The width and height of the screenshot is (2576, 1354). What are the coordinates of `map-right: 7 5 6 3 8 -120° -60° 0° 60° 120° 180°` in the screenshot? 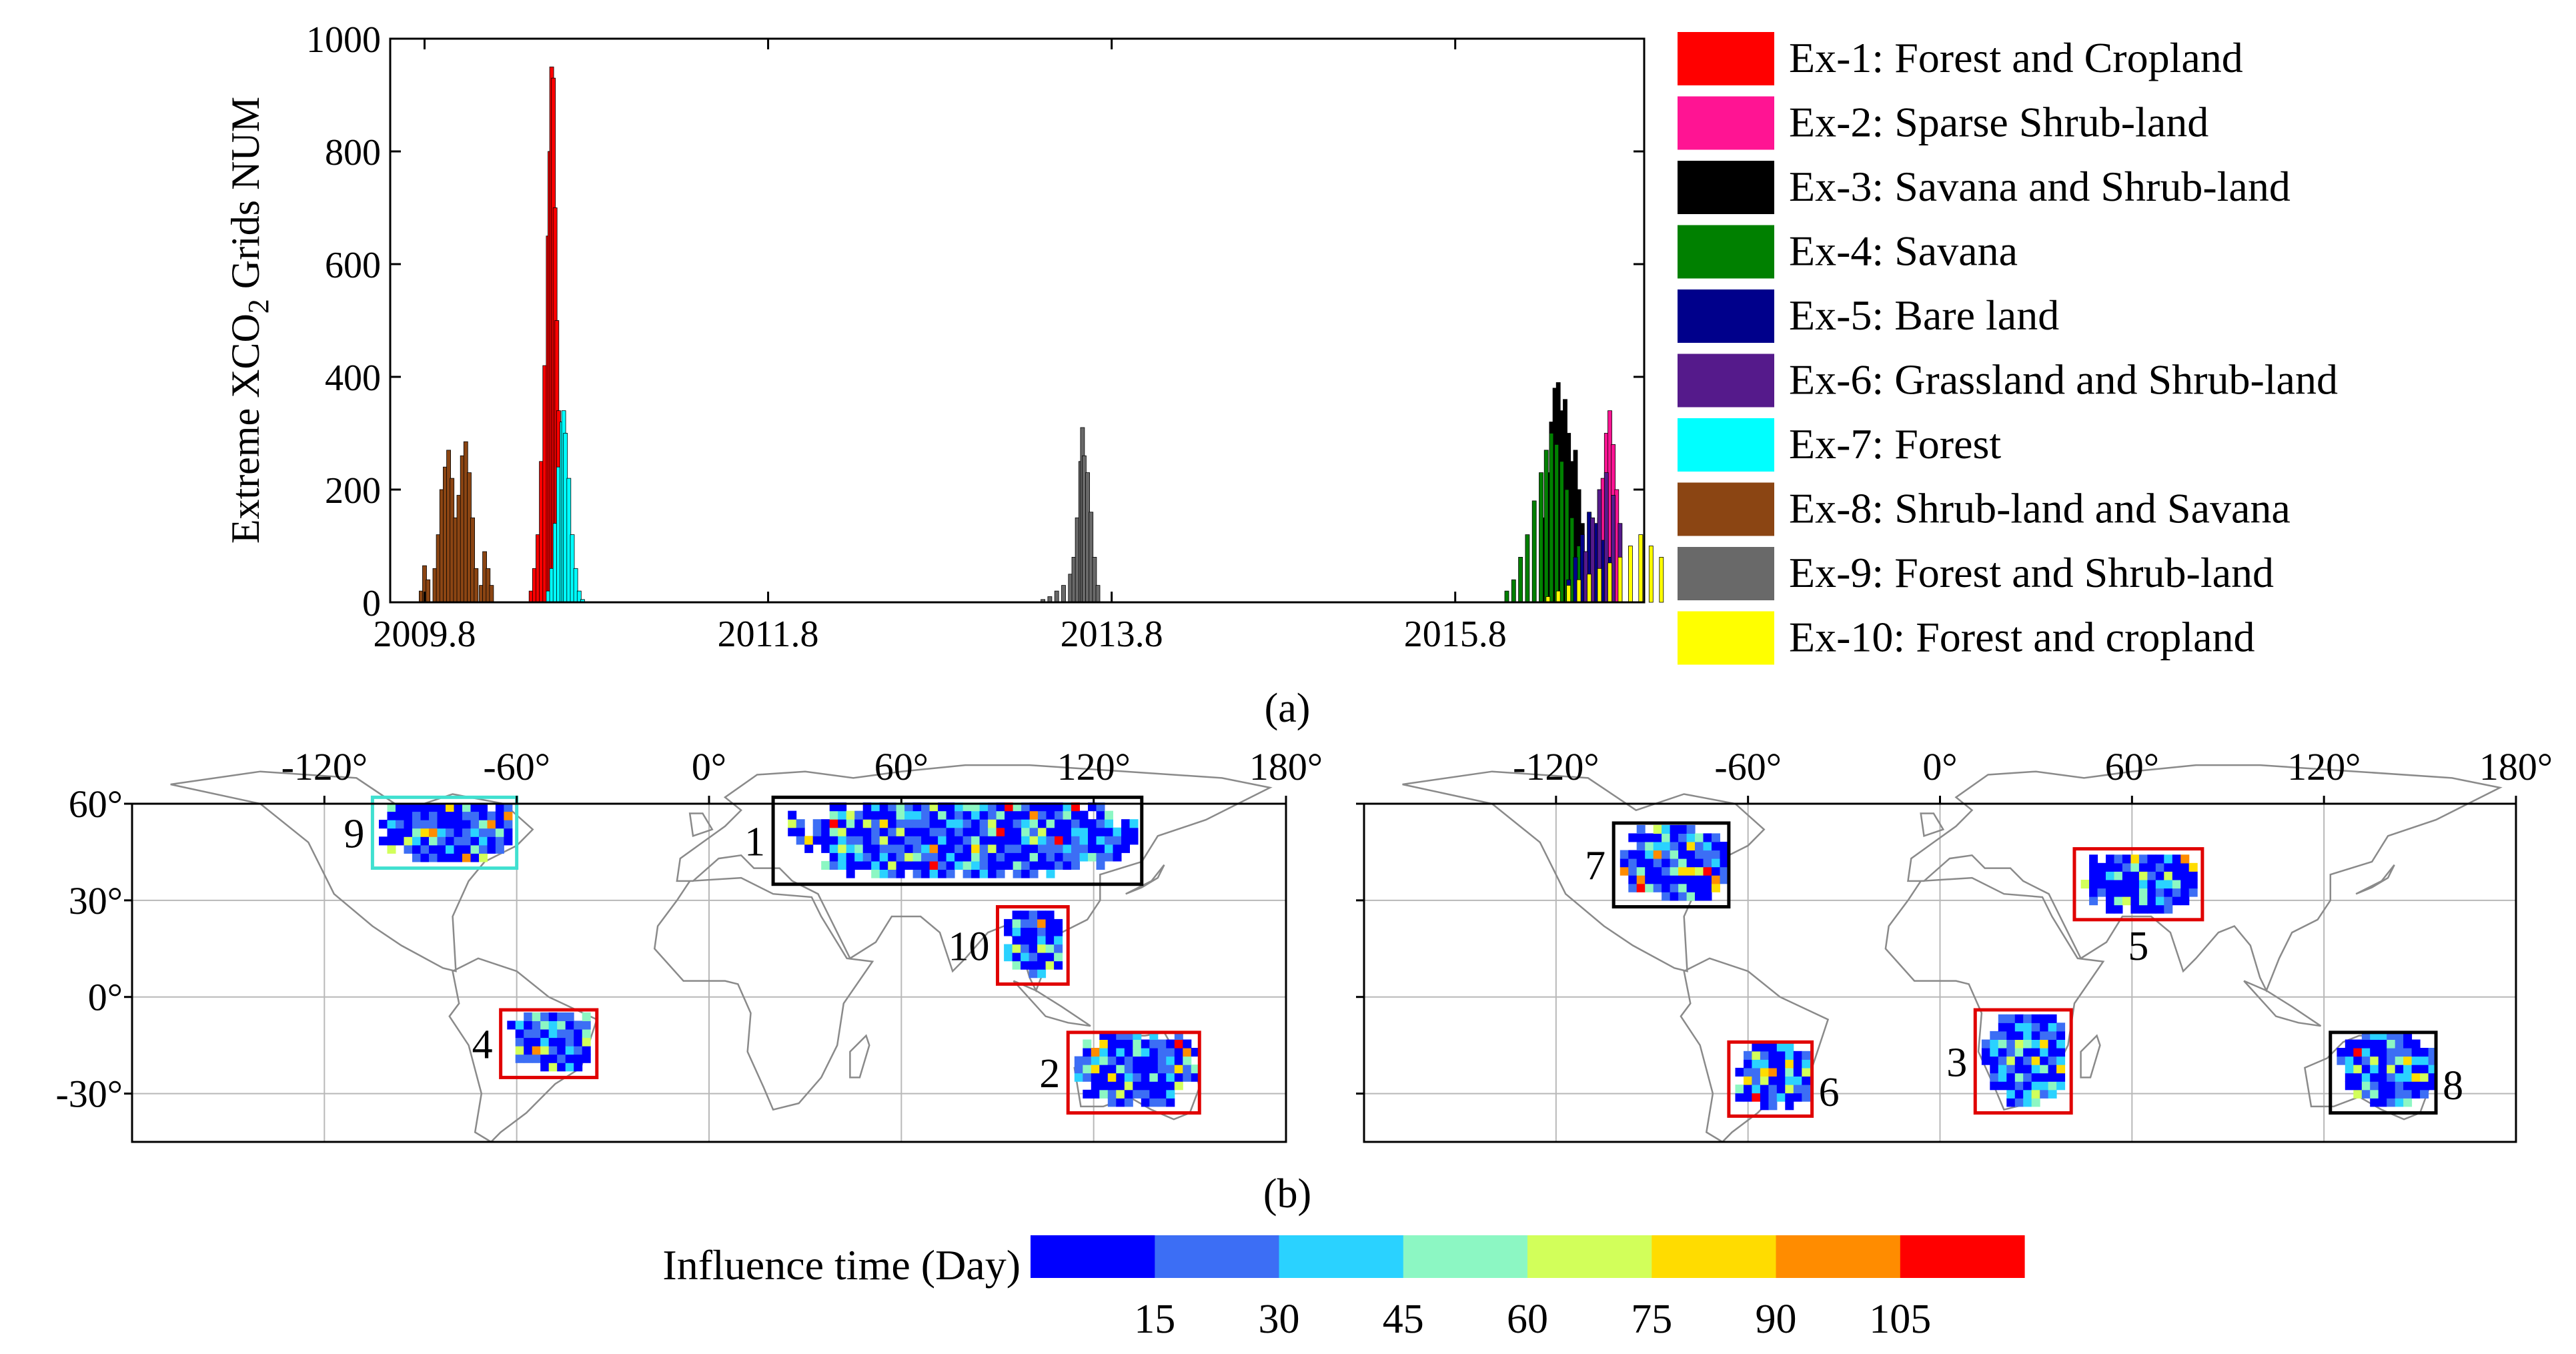 It's located at (1955, 944).